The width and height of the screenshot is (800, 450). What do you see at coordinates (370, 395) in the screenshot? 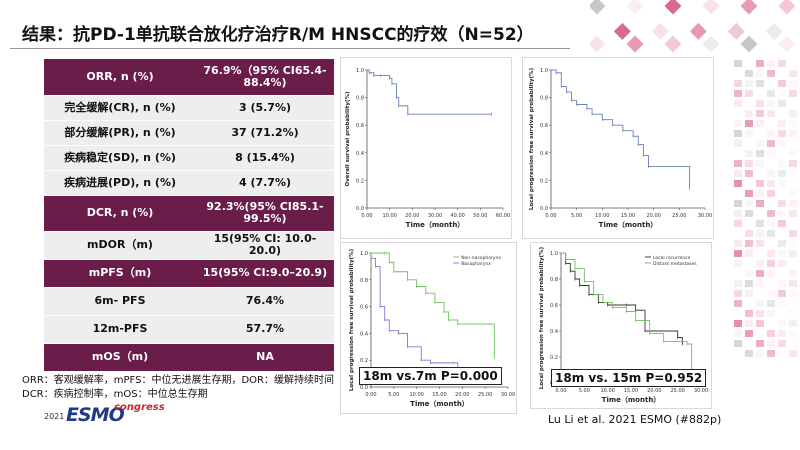
I see `x-tick-label: 0.00` at bounding box center [370, 395].